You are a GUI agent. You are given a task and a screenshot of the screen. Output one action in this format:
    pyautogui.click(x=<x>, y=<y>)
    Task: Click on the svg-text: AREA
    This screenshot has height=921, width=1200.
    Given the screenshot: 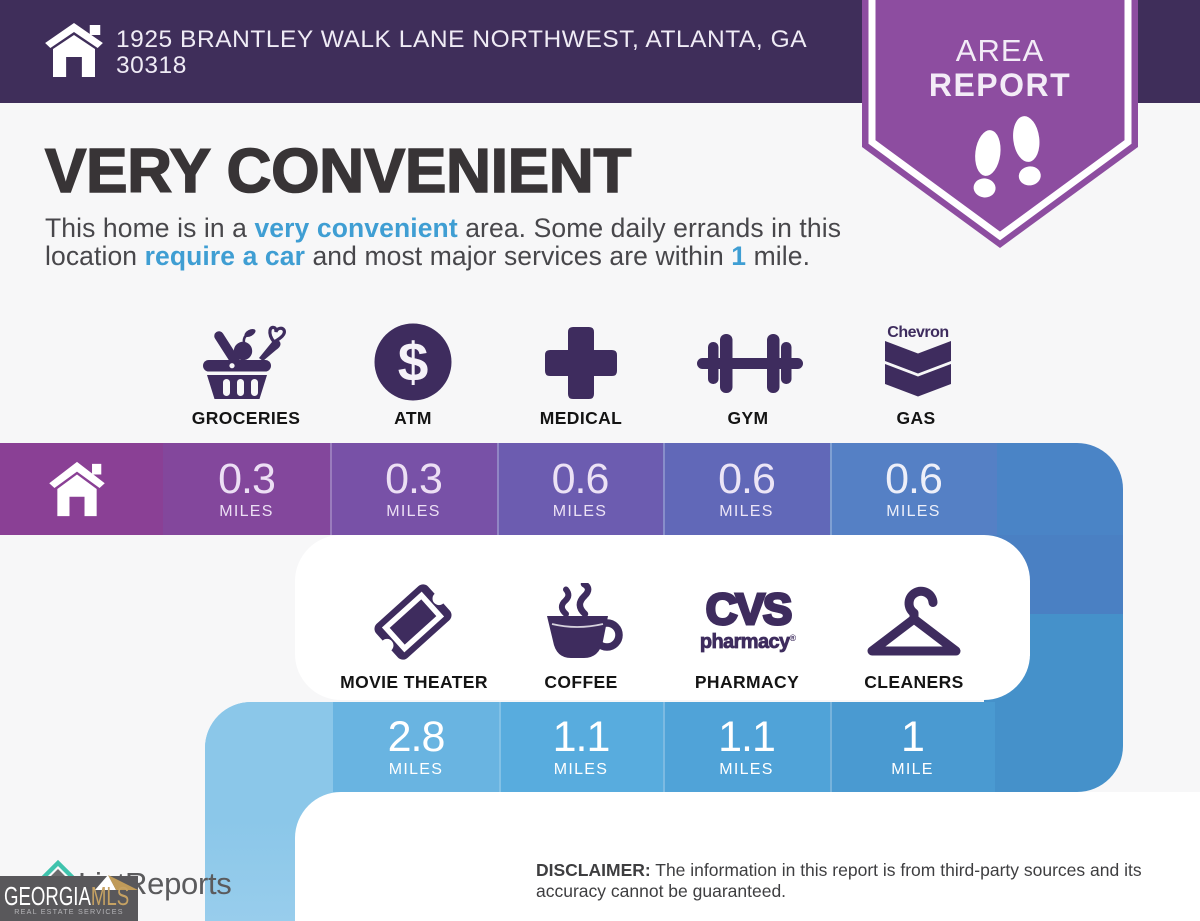 What is the action you would take?
    pyautogui.click(x=1000, y=50)
    